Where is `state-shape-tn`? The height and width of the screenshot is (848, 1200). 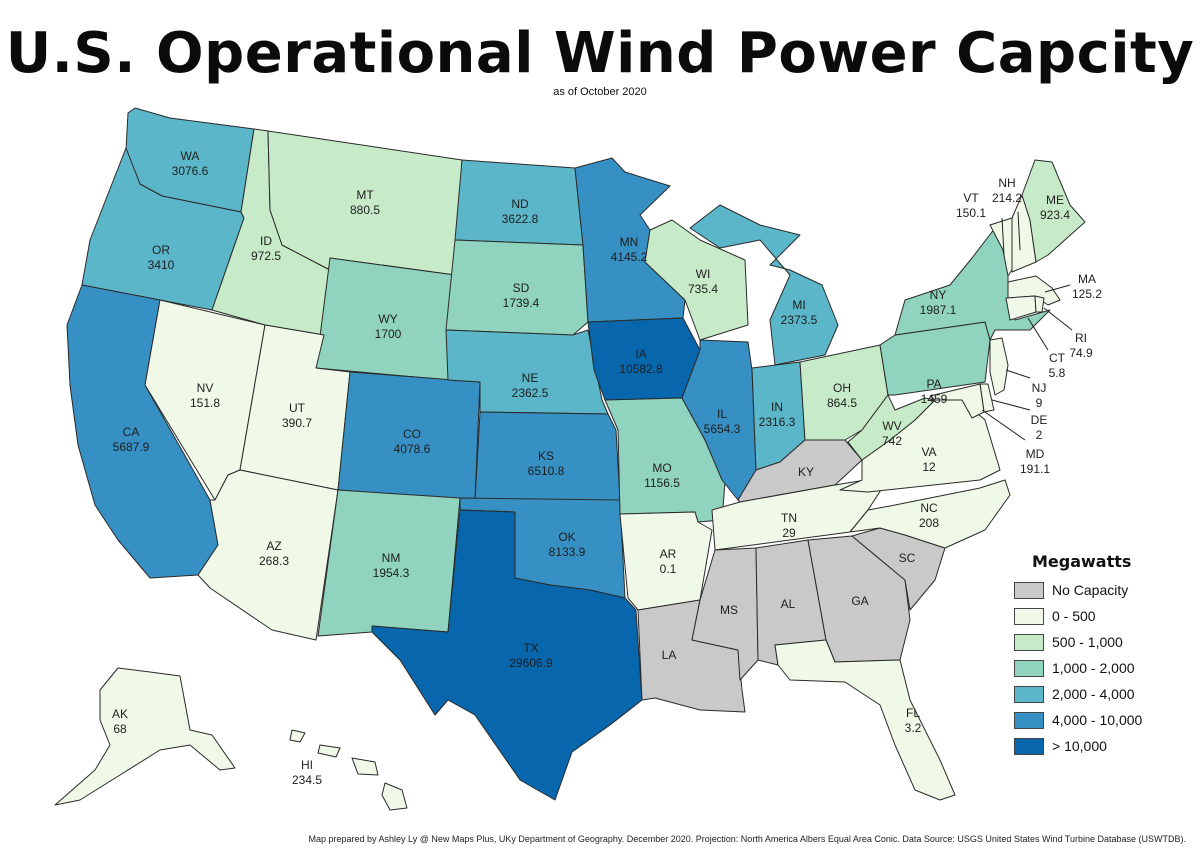
state-shape-tn is located at coordinates (801, 513).